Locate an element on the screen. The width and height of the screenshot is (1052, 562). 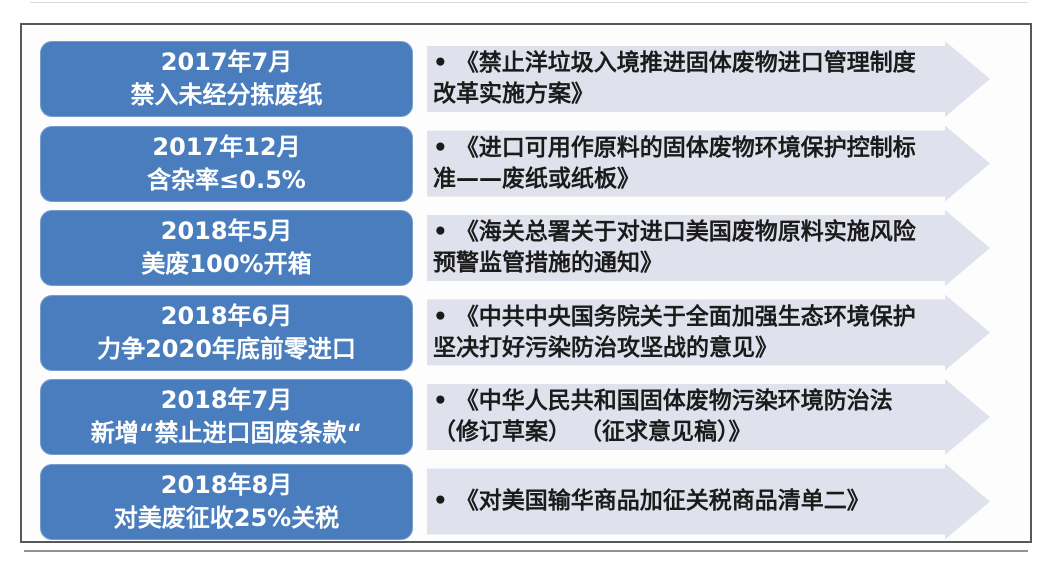
policy-arrow: • 《中华人民共和国固体废物污染环境防治法（修订草案） （征求意见稿）》 is located at coordinates (708, 417).